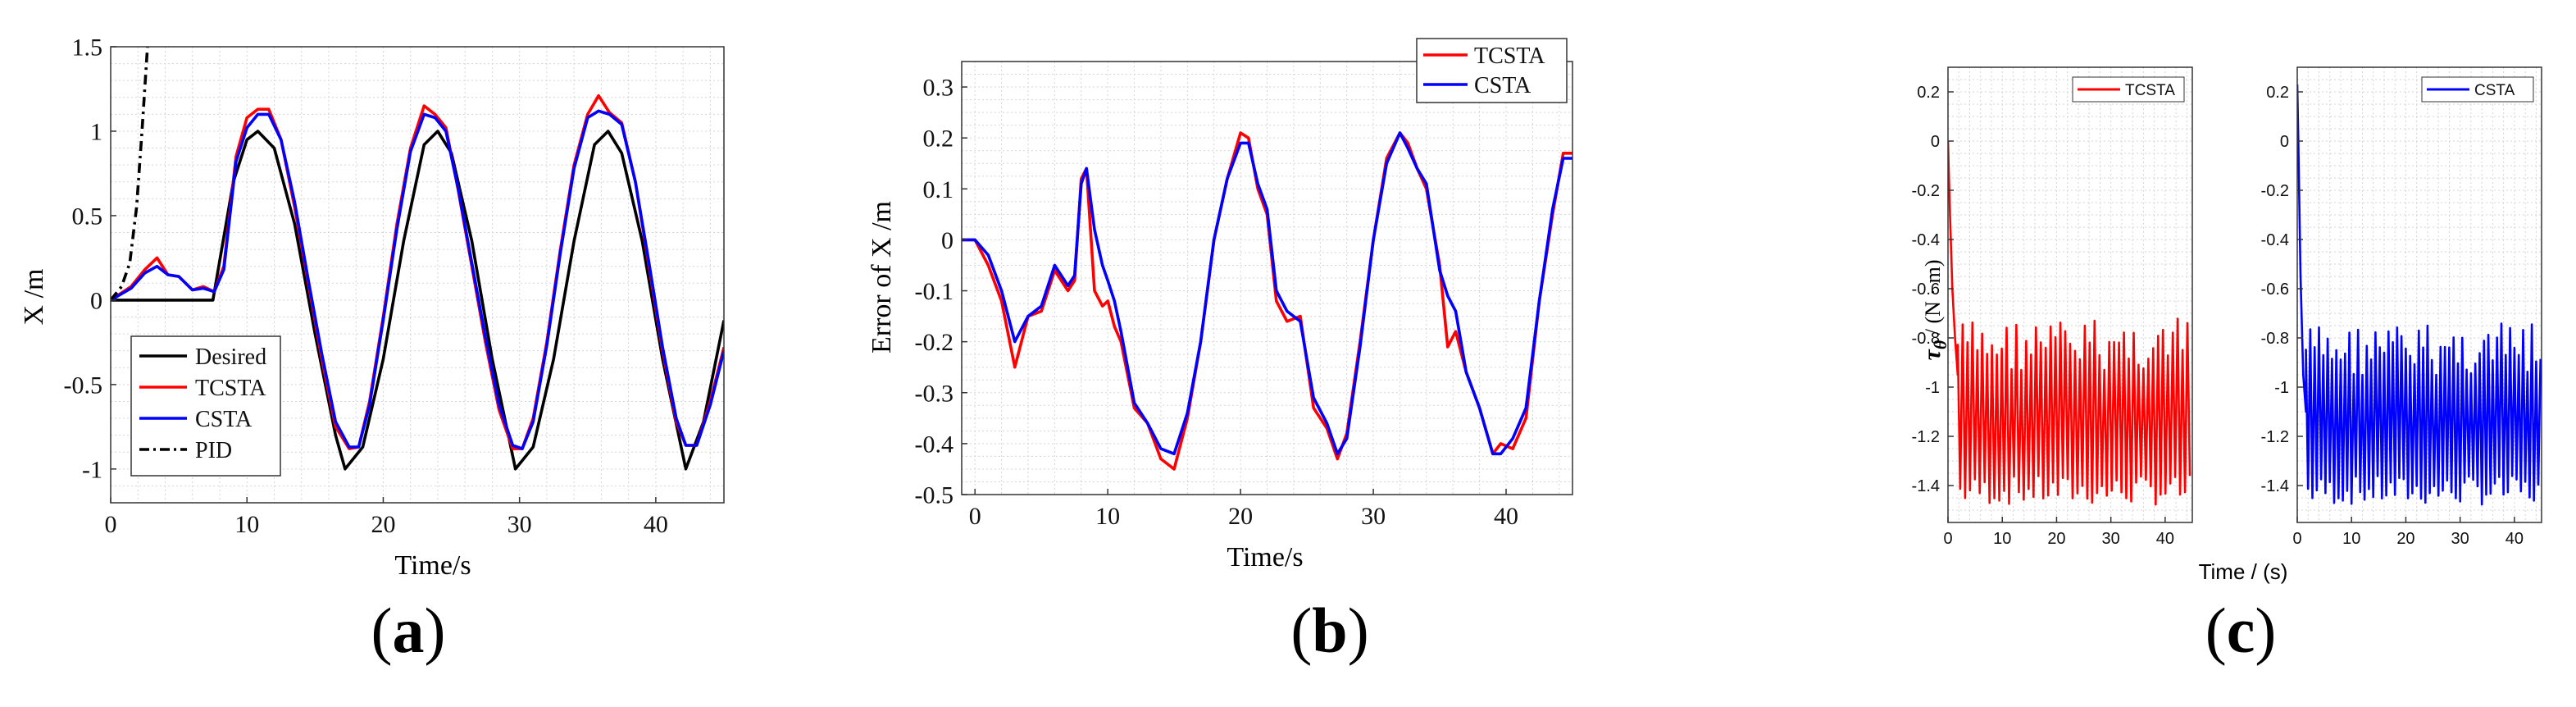 The image size is (2576, 707). I want to click on series-line-desired, so click(417, 300).